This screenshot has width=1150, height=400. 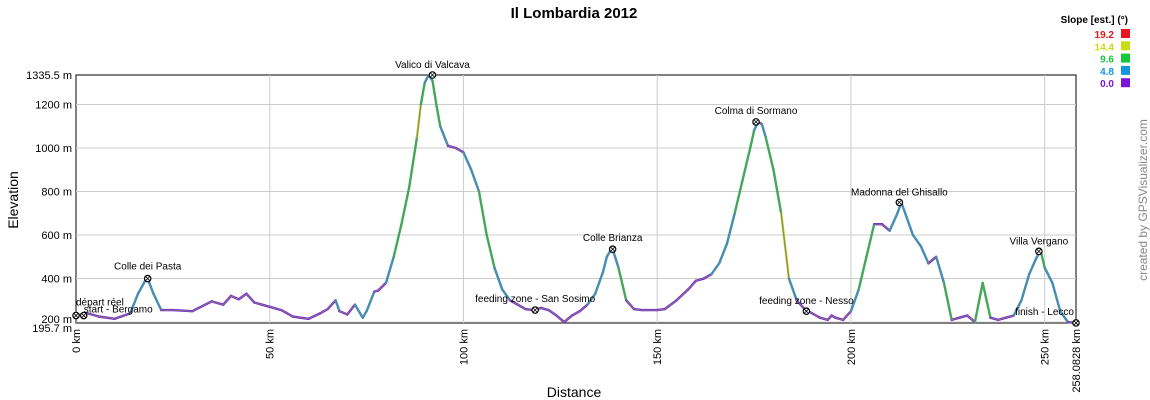 What do you see at coordinates (52, 329) in the screenshot?
I see `y-tick-label: 195.7 m` at bounding box center [52, 329].